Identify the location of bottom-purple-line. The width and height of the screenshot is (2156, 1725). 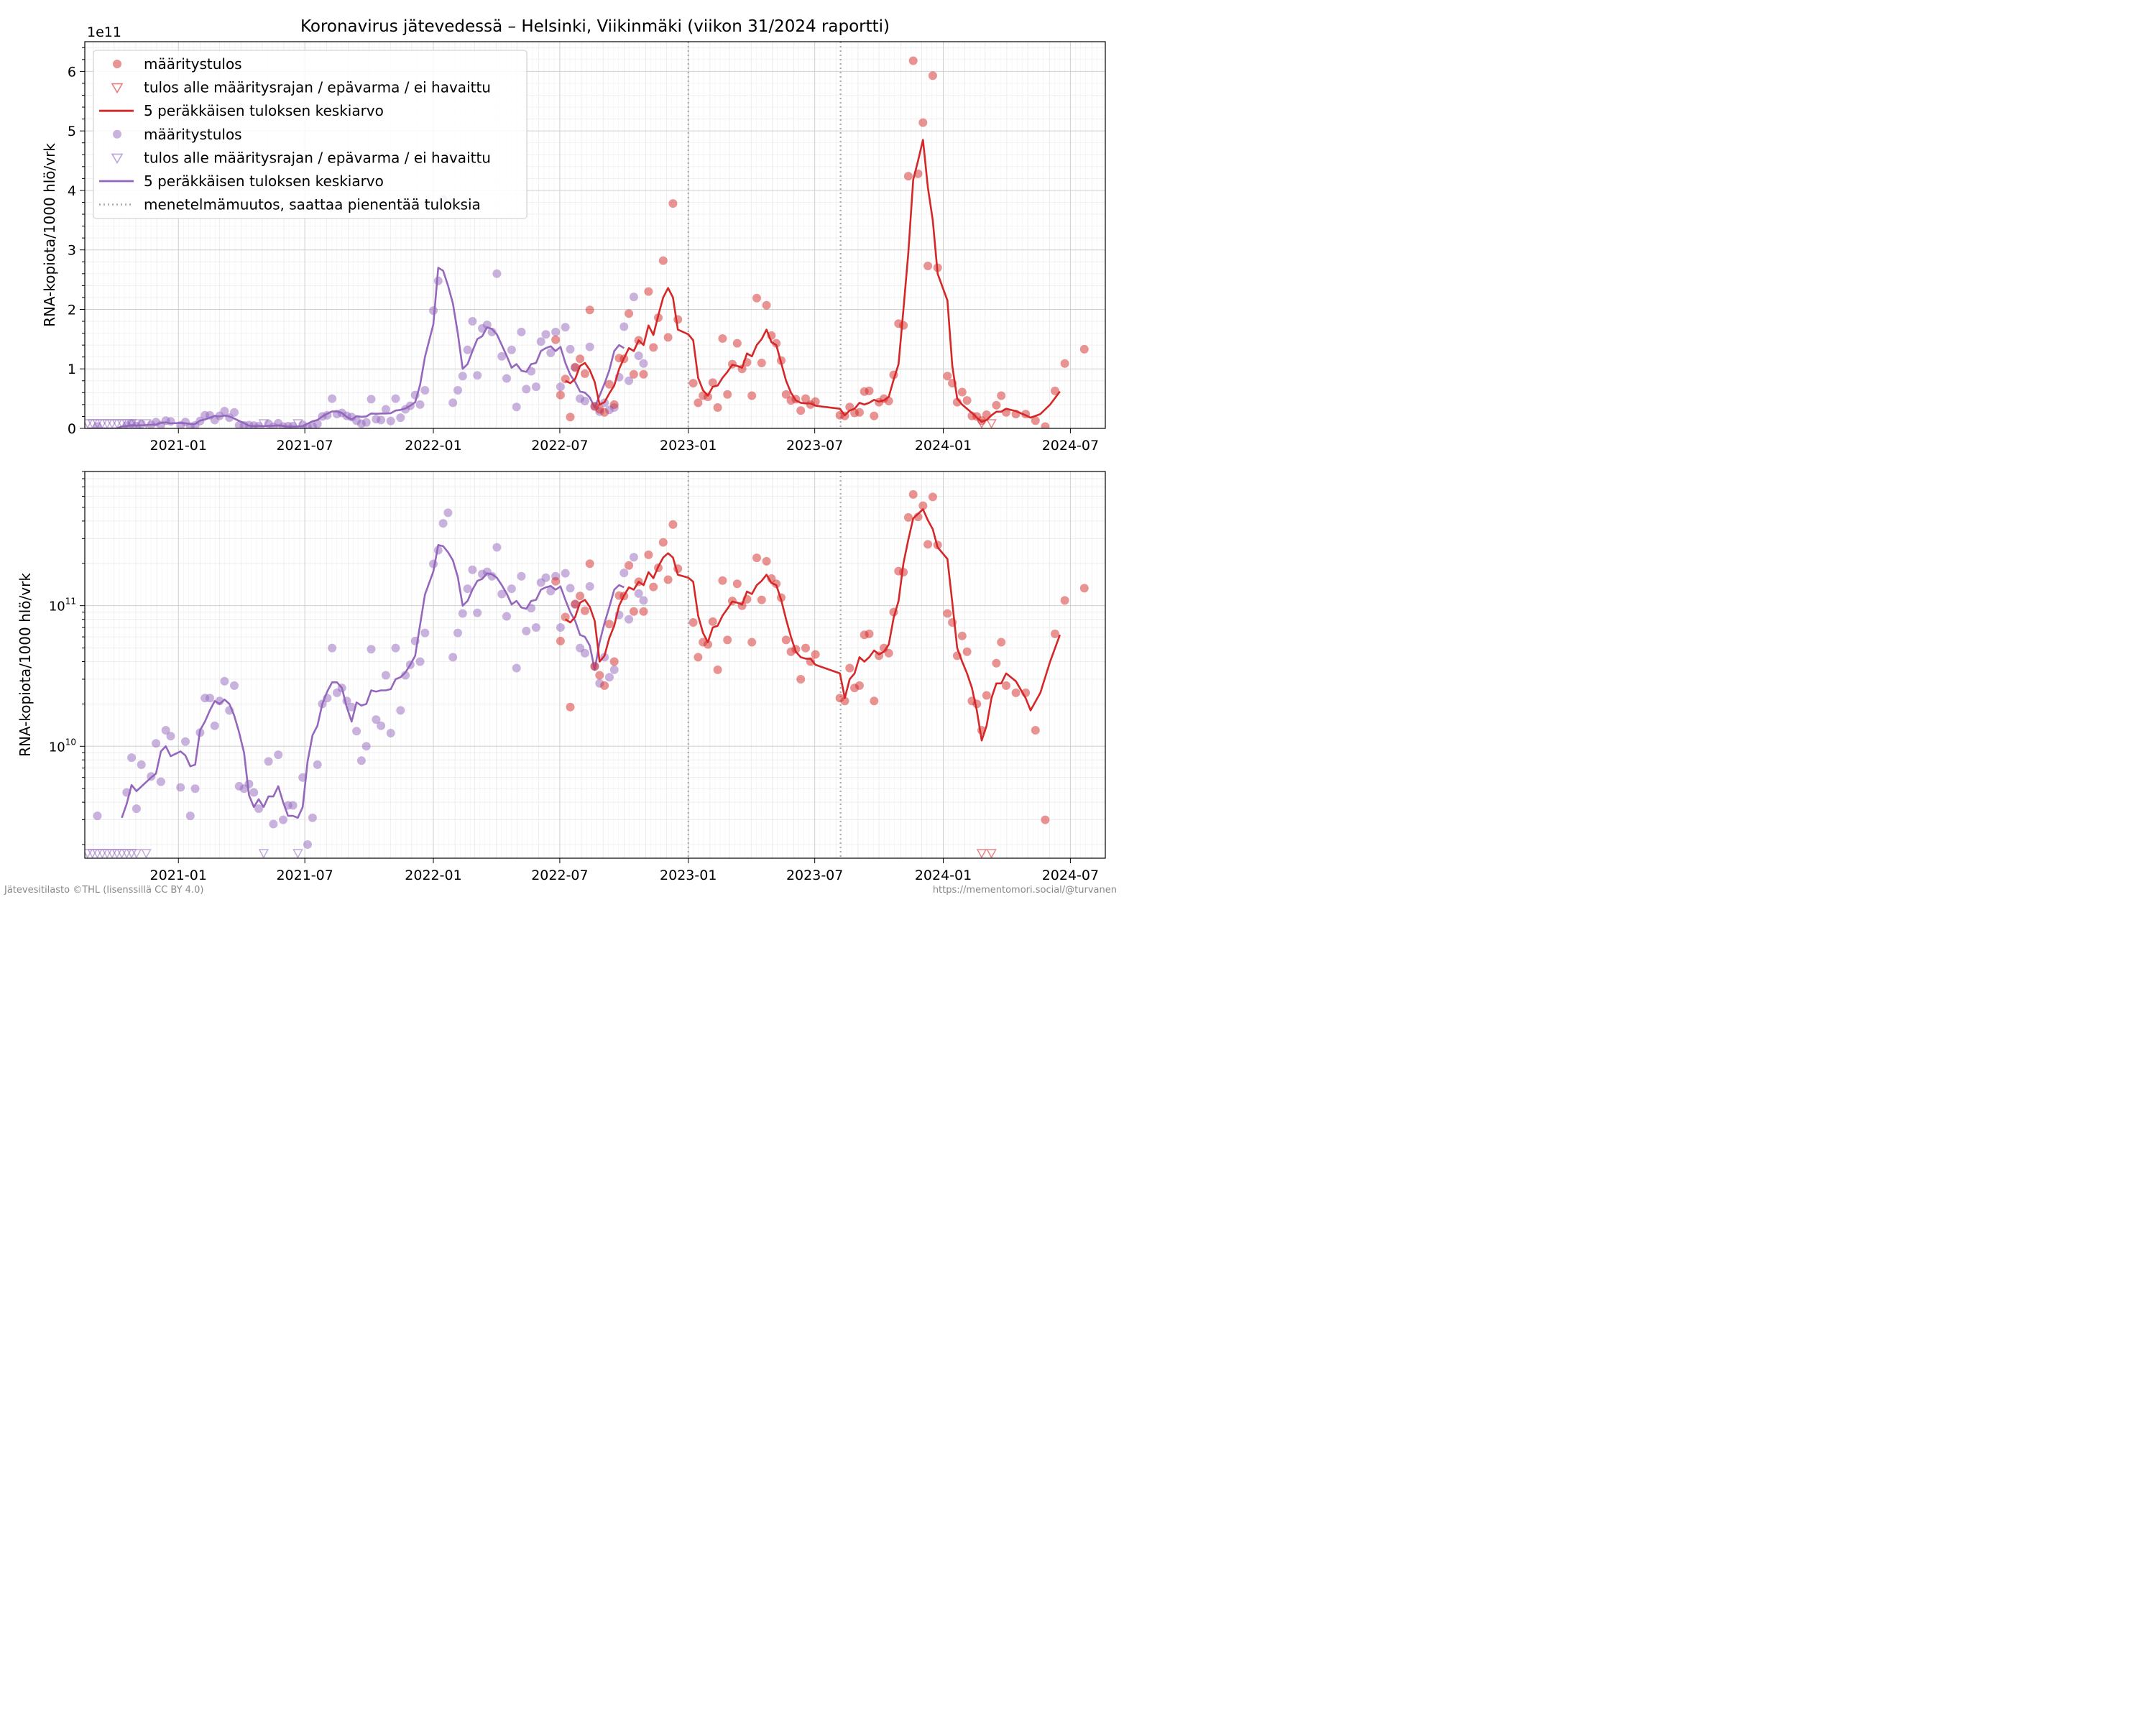
(373, 681).